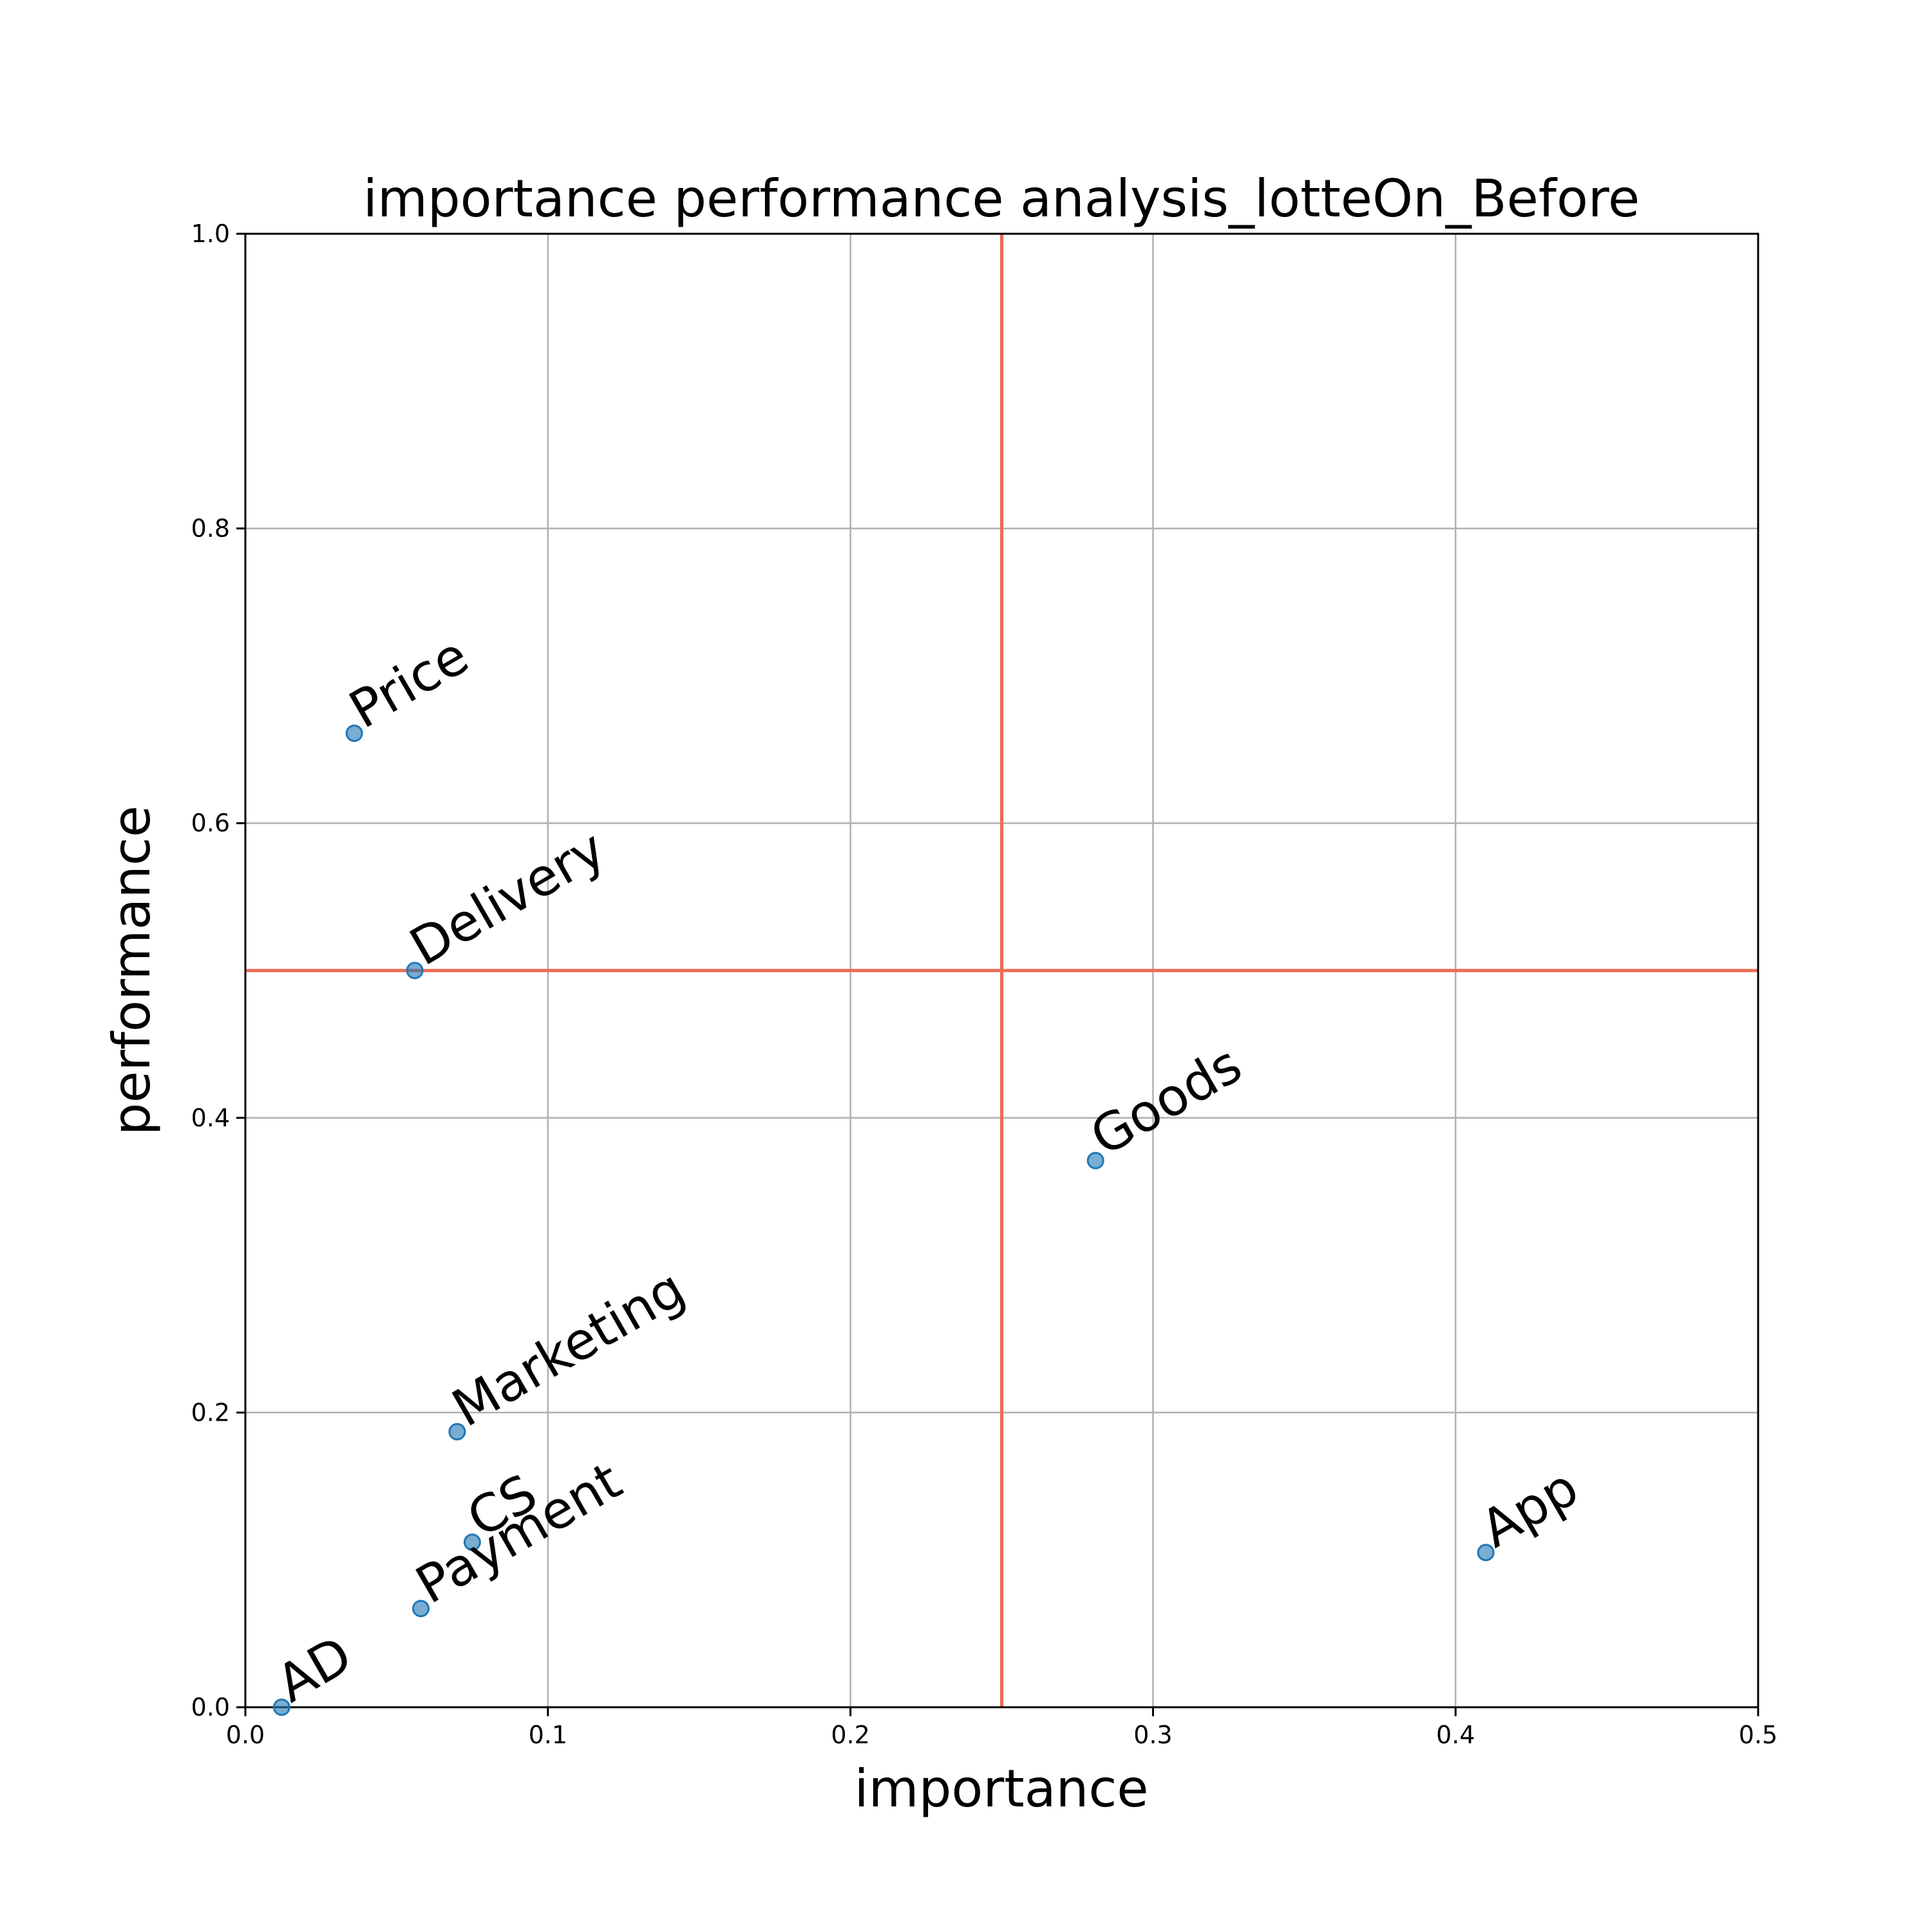 The image size is (1932, 1932). Describe the element at coordinates (421, 1609) in the screenshot. I see `data-point-payment` at that location.